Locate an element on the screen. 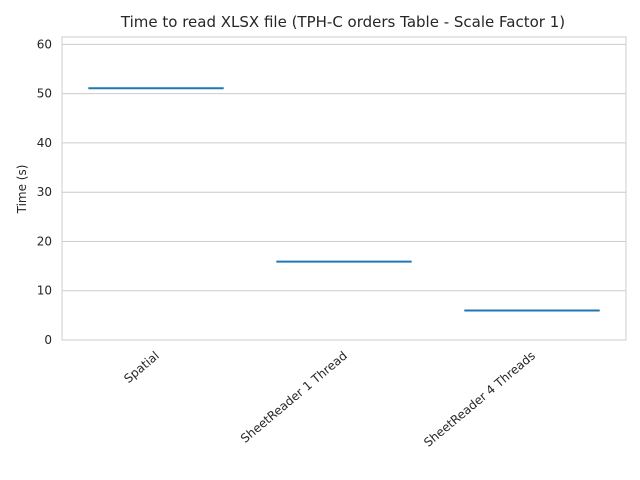 This screenshot has width=640, height=480. x-tick-label: SheetReader 4 Threads is located at coordinates (479, 399).